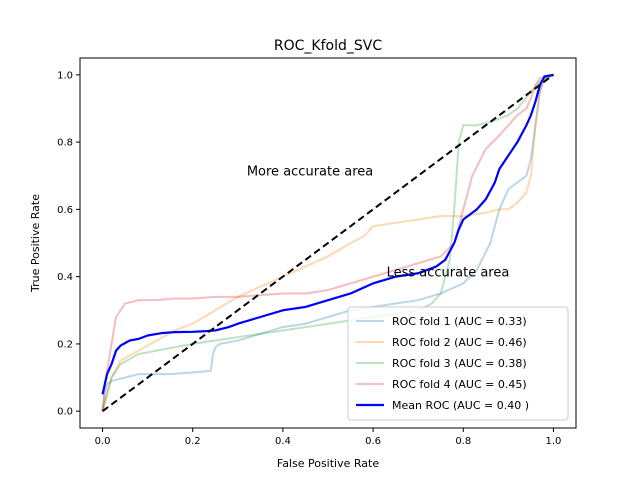 Image resolution: width=640 pixels, height=480 pixels. Describe the element at coordinates (460, 405) in the screenshot. I see `legend-entry: Mean ROC (AUC = 0.40 )` at that location.